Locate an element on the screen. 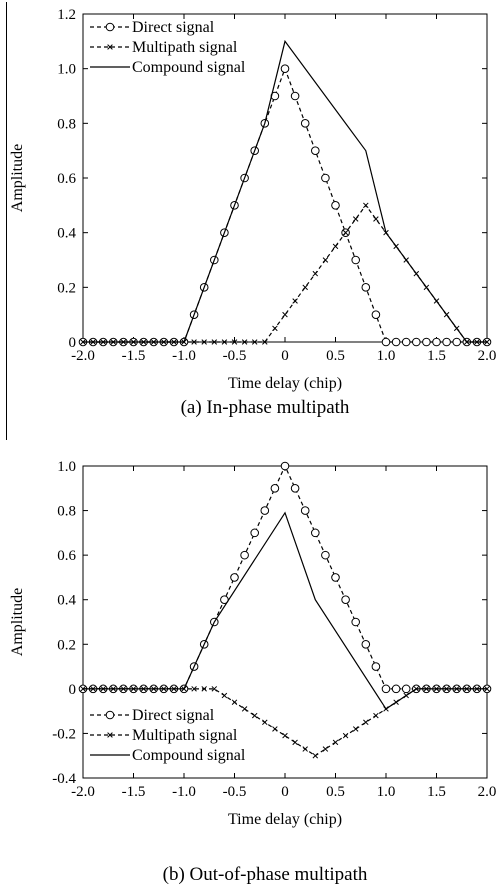 This screenshot has width=503, height=890. legend-entry-compound-signal: Compound signal is located at coordinates (168, 67).